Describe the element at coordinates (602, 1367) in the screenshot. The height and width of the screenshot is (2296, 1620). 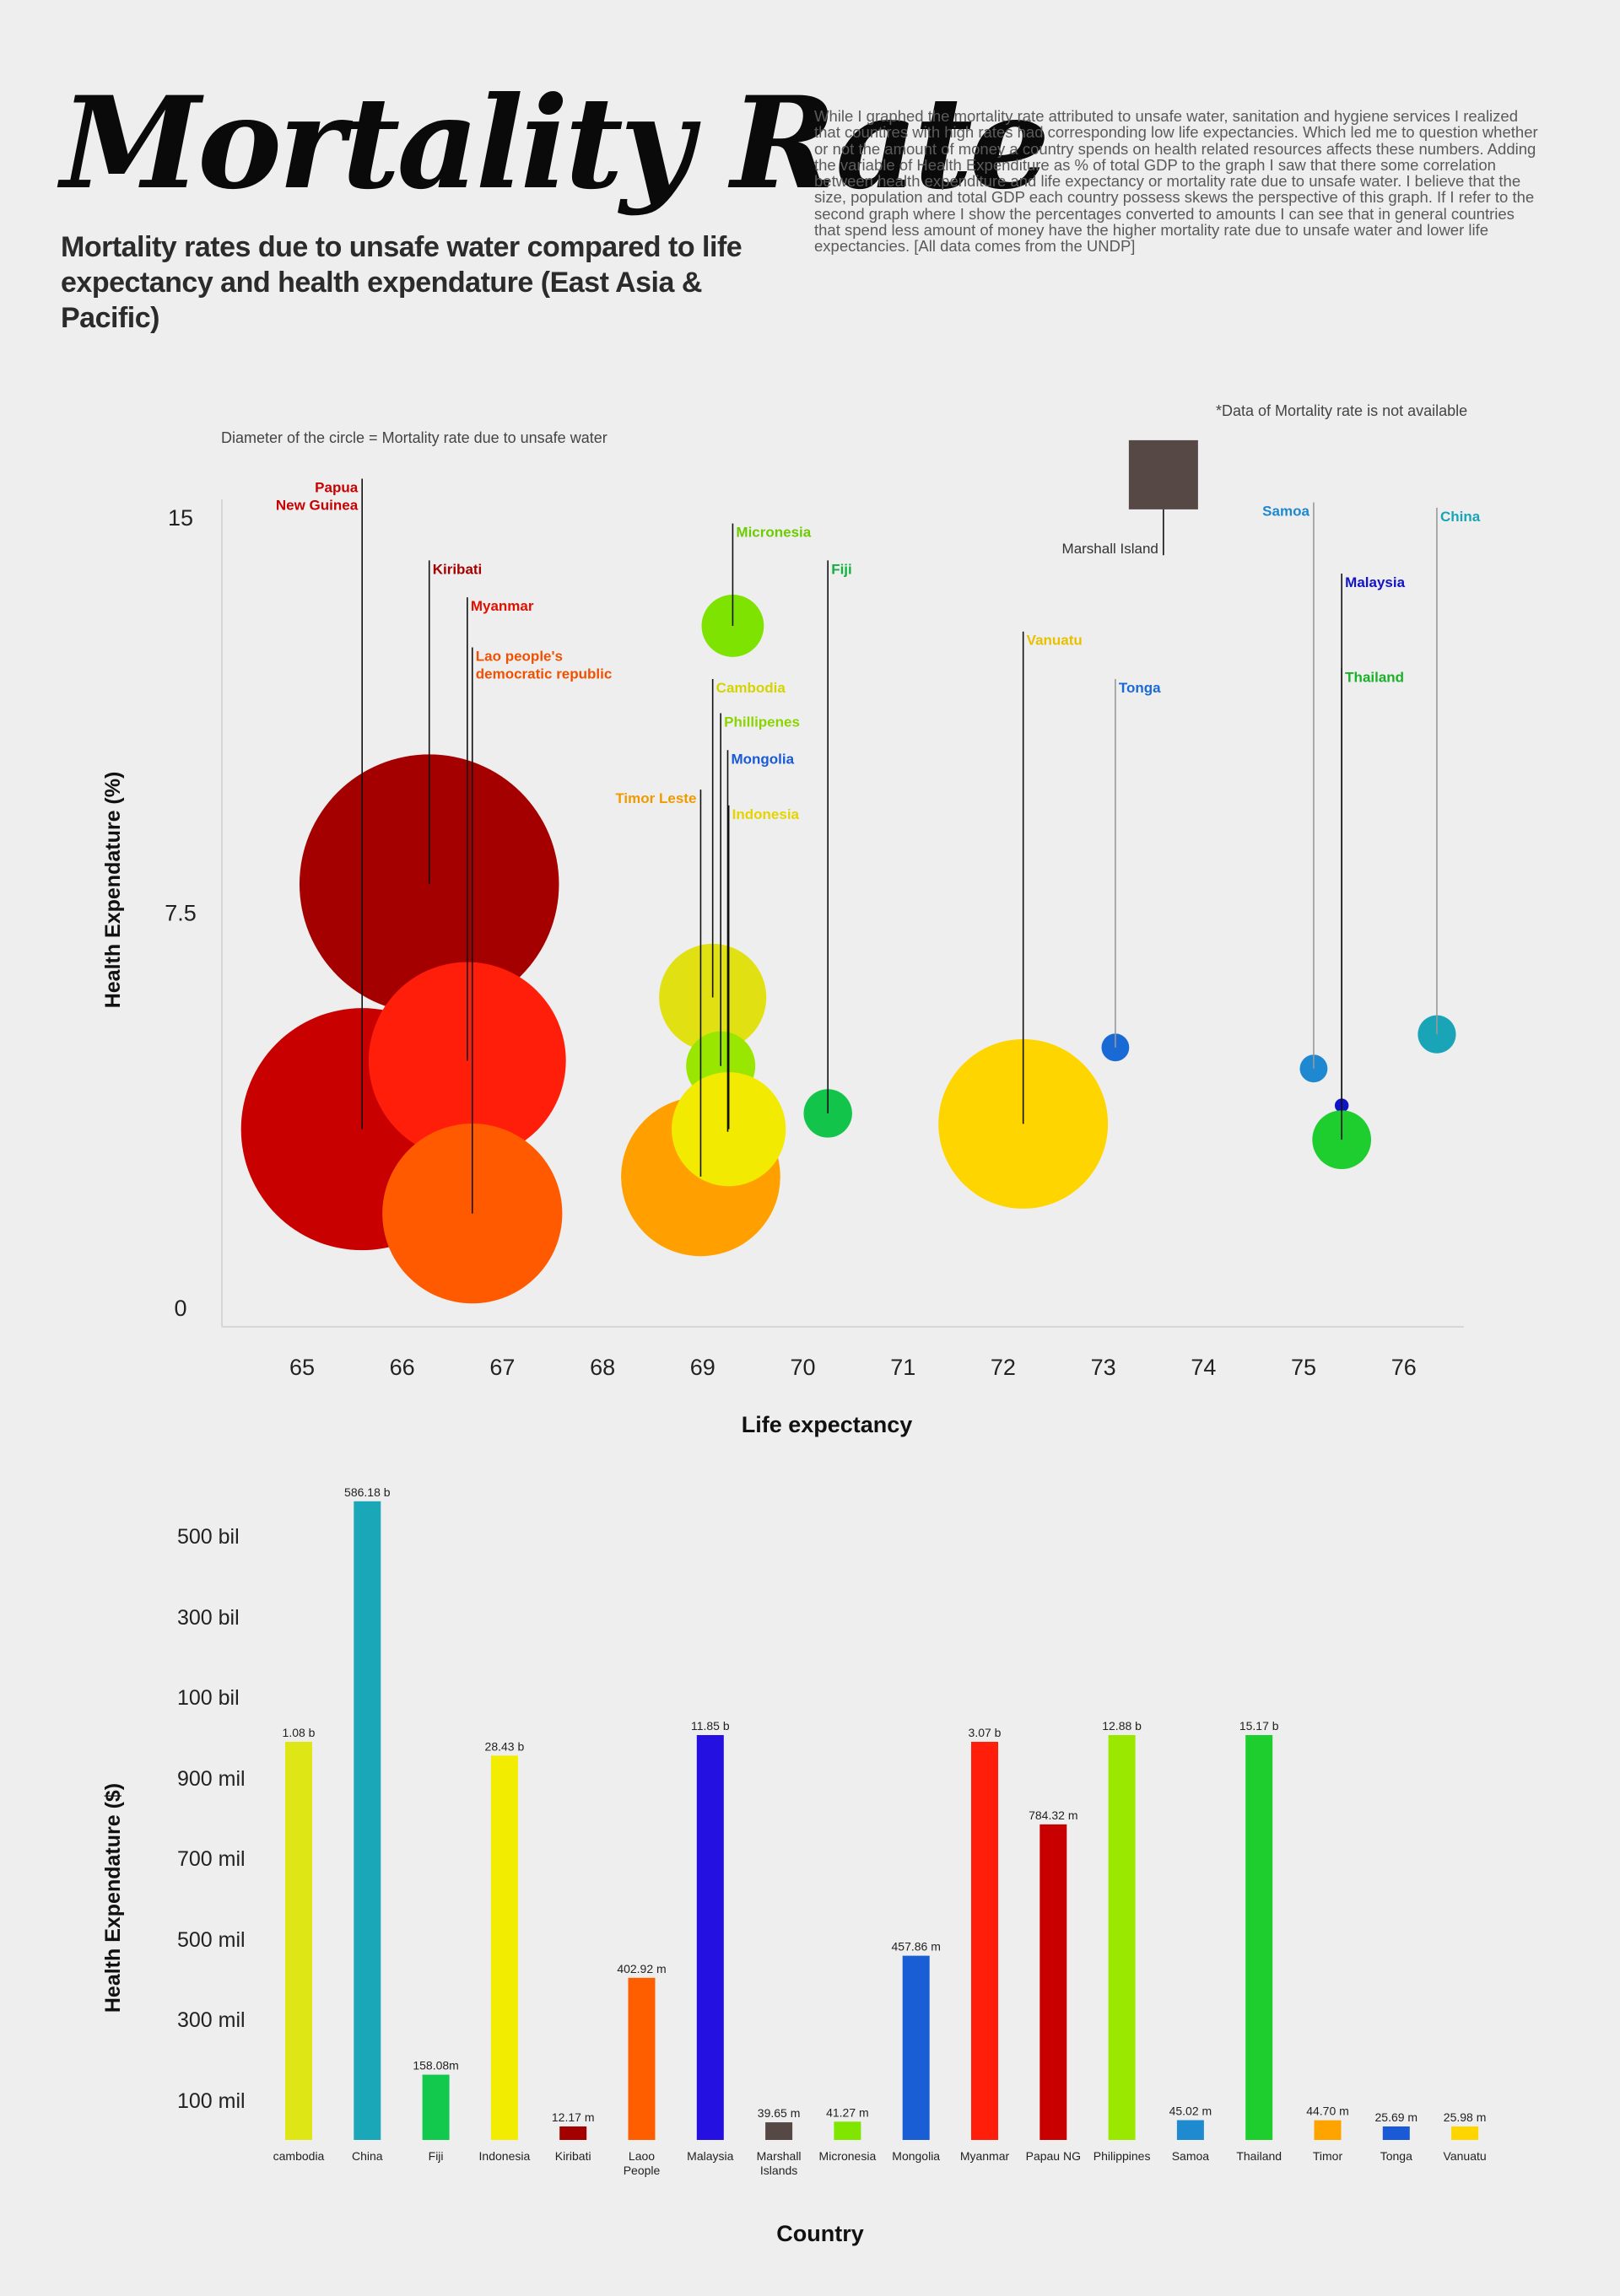
I see `x-tick-label: 68` at that location.